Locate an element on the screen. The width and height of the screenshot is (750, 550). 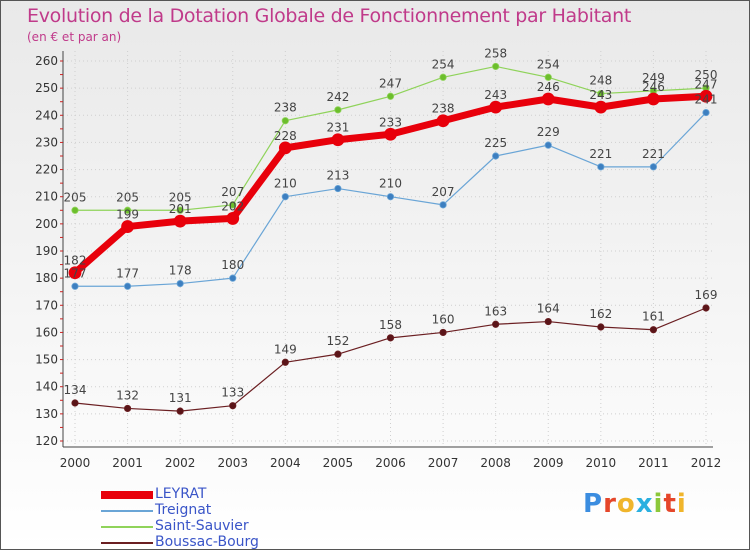
x-tick-label: 2006 is located at coordinates (390, 463).